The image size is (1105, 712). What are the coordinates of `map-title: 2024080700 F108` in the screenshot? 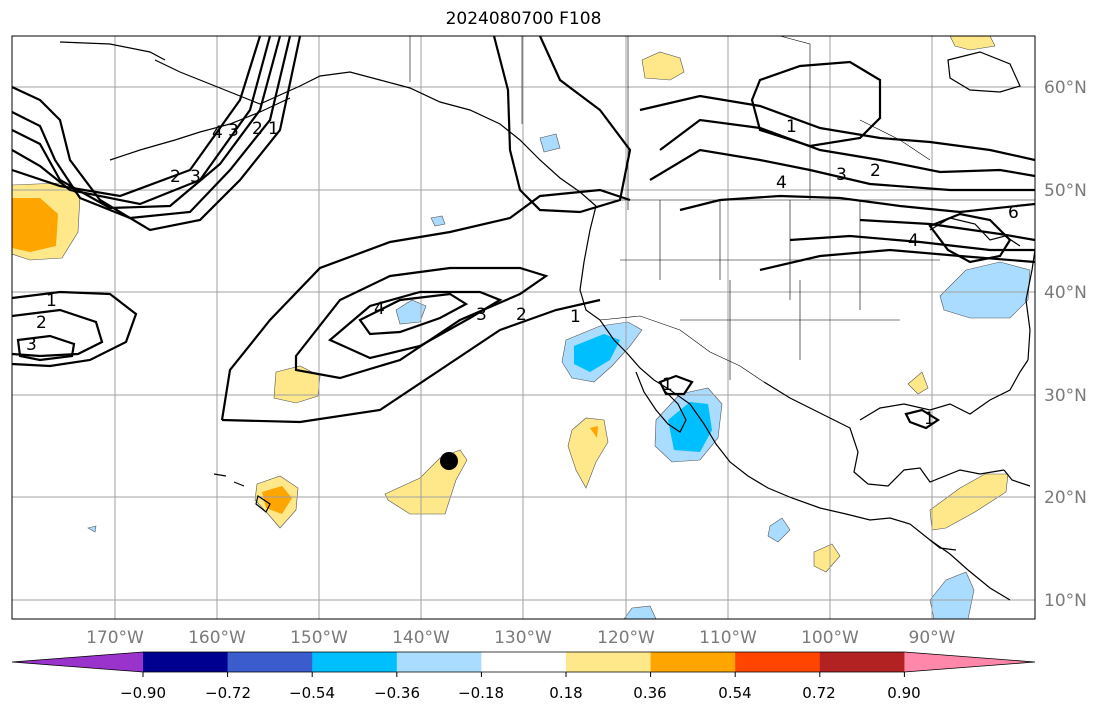 It's located at (523, 19).